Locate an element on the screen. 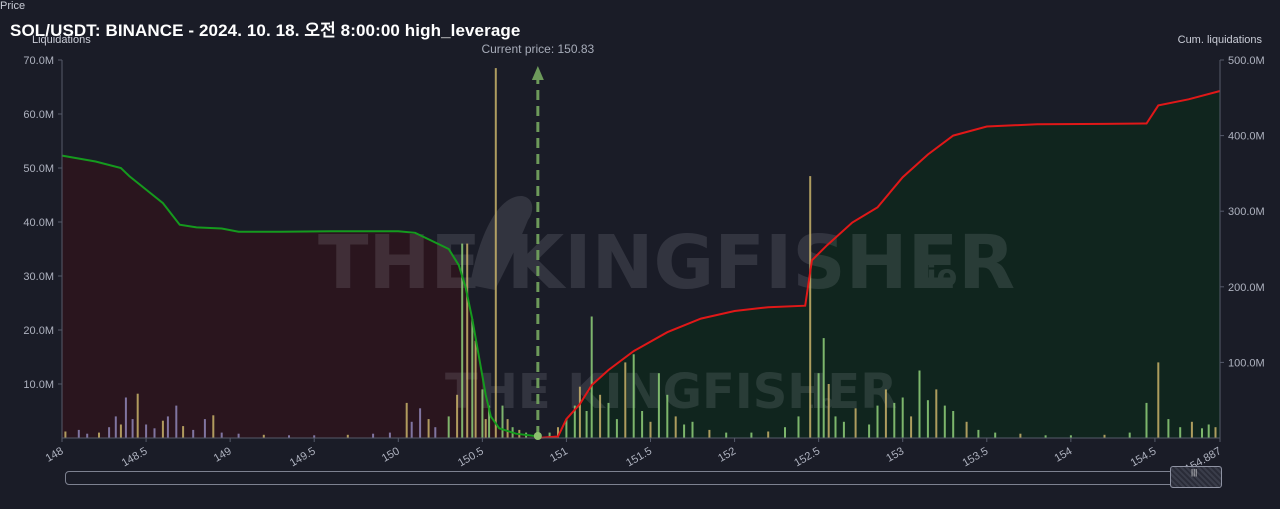  x-tick-label: 151.5 is located at coordinates (639, 457).